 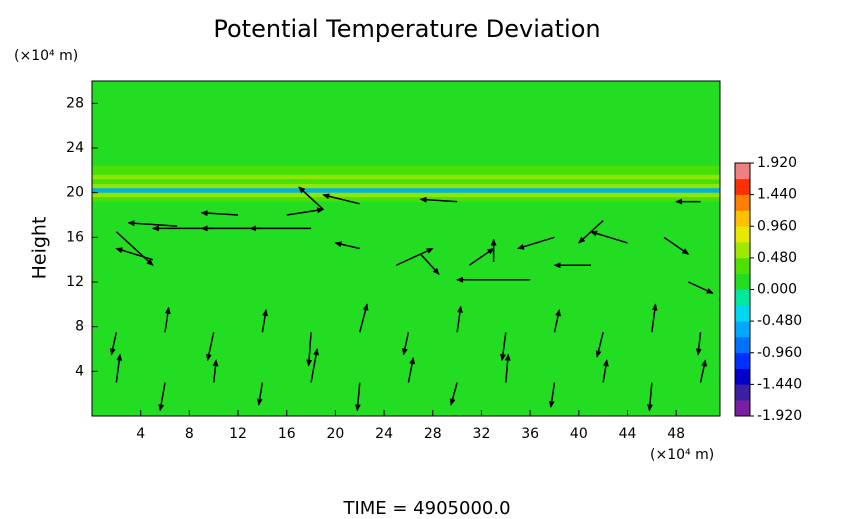 What do you see at coordinates (75, 282) in the screenshot?
I see `y-tick-label: 12` at bounding box center [75, 282].